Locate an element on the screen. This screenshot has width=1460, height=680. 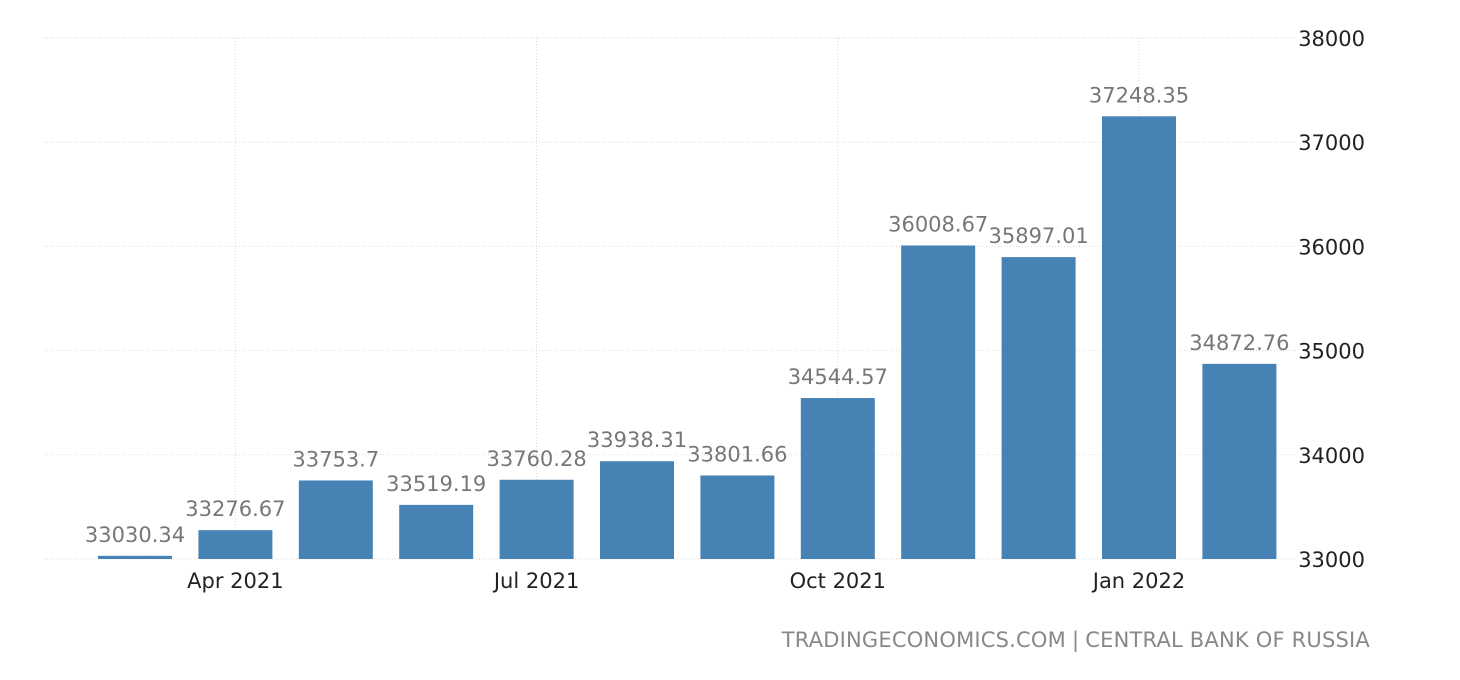
data-label: 33276.67 is located at coordinates (235, 509).